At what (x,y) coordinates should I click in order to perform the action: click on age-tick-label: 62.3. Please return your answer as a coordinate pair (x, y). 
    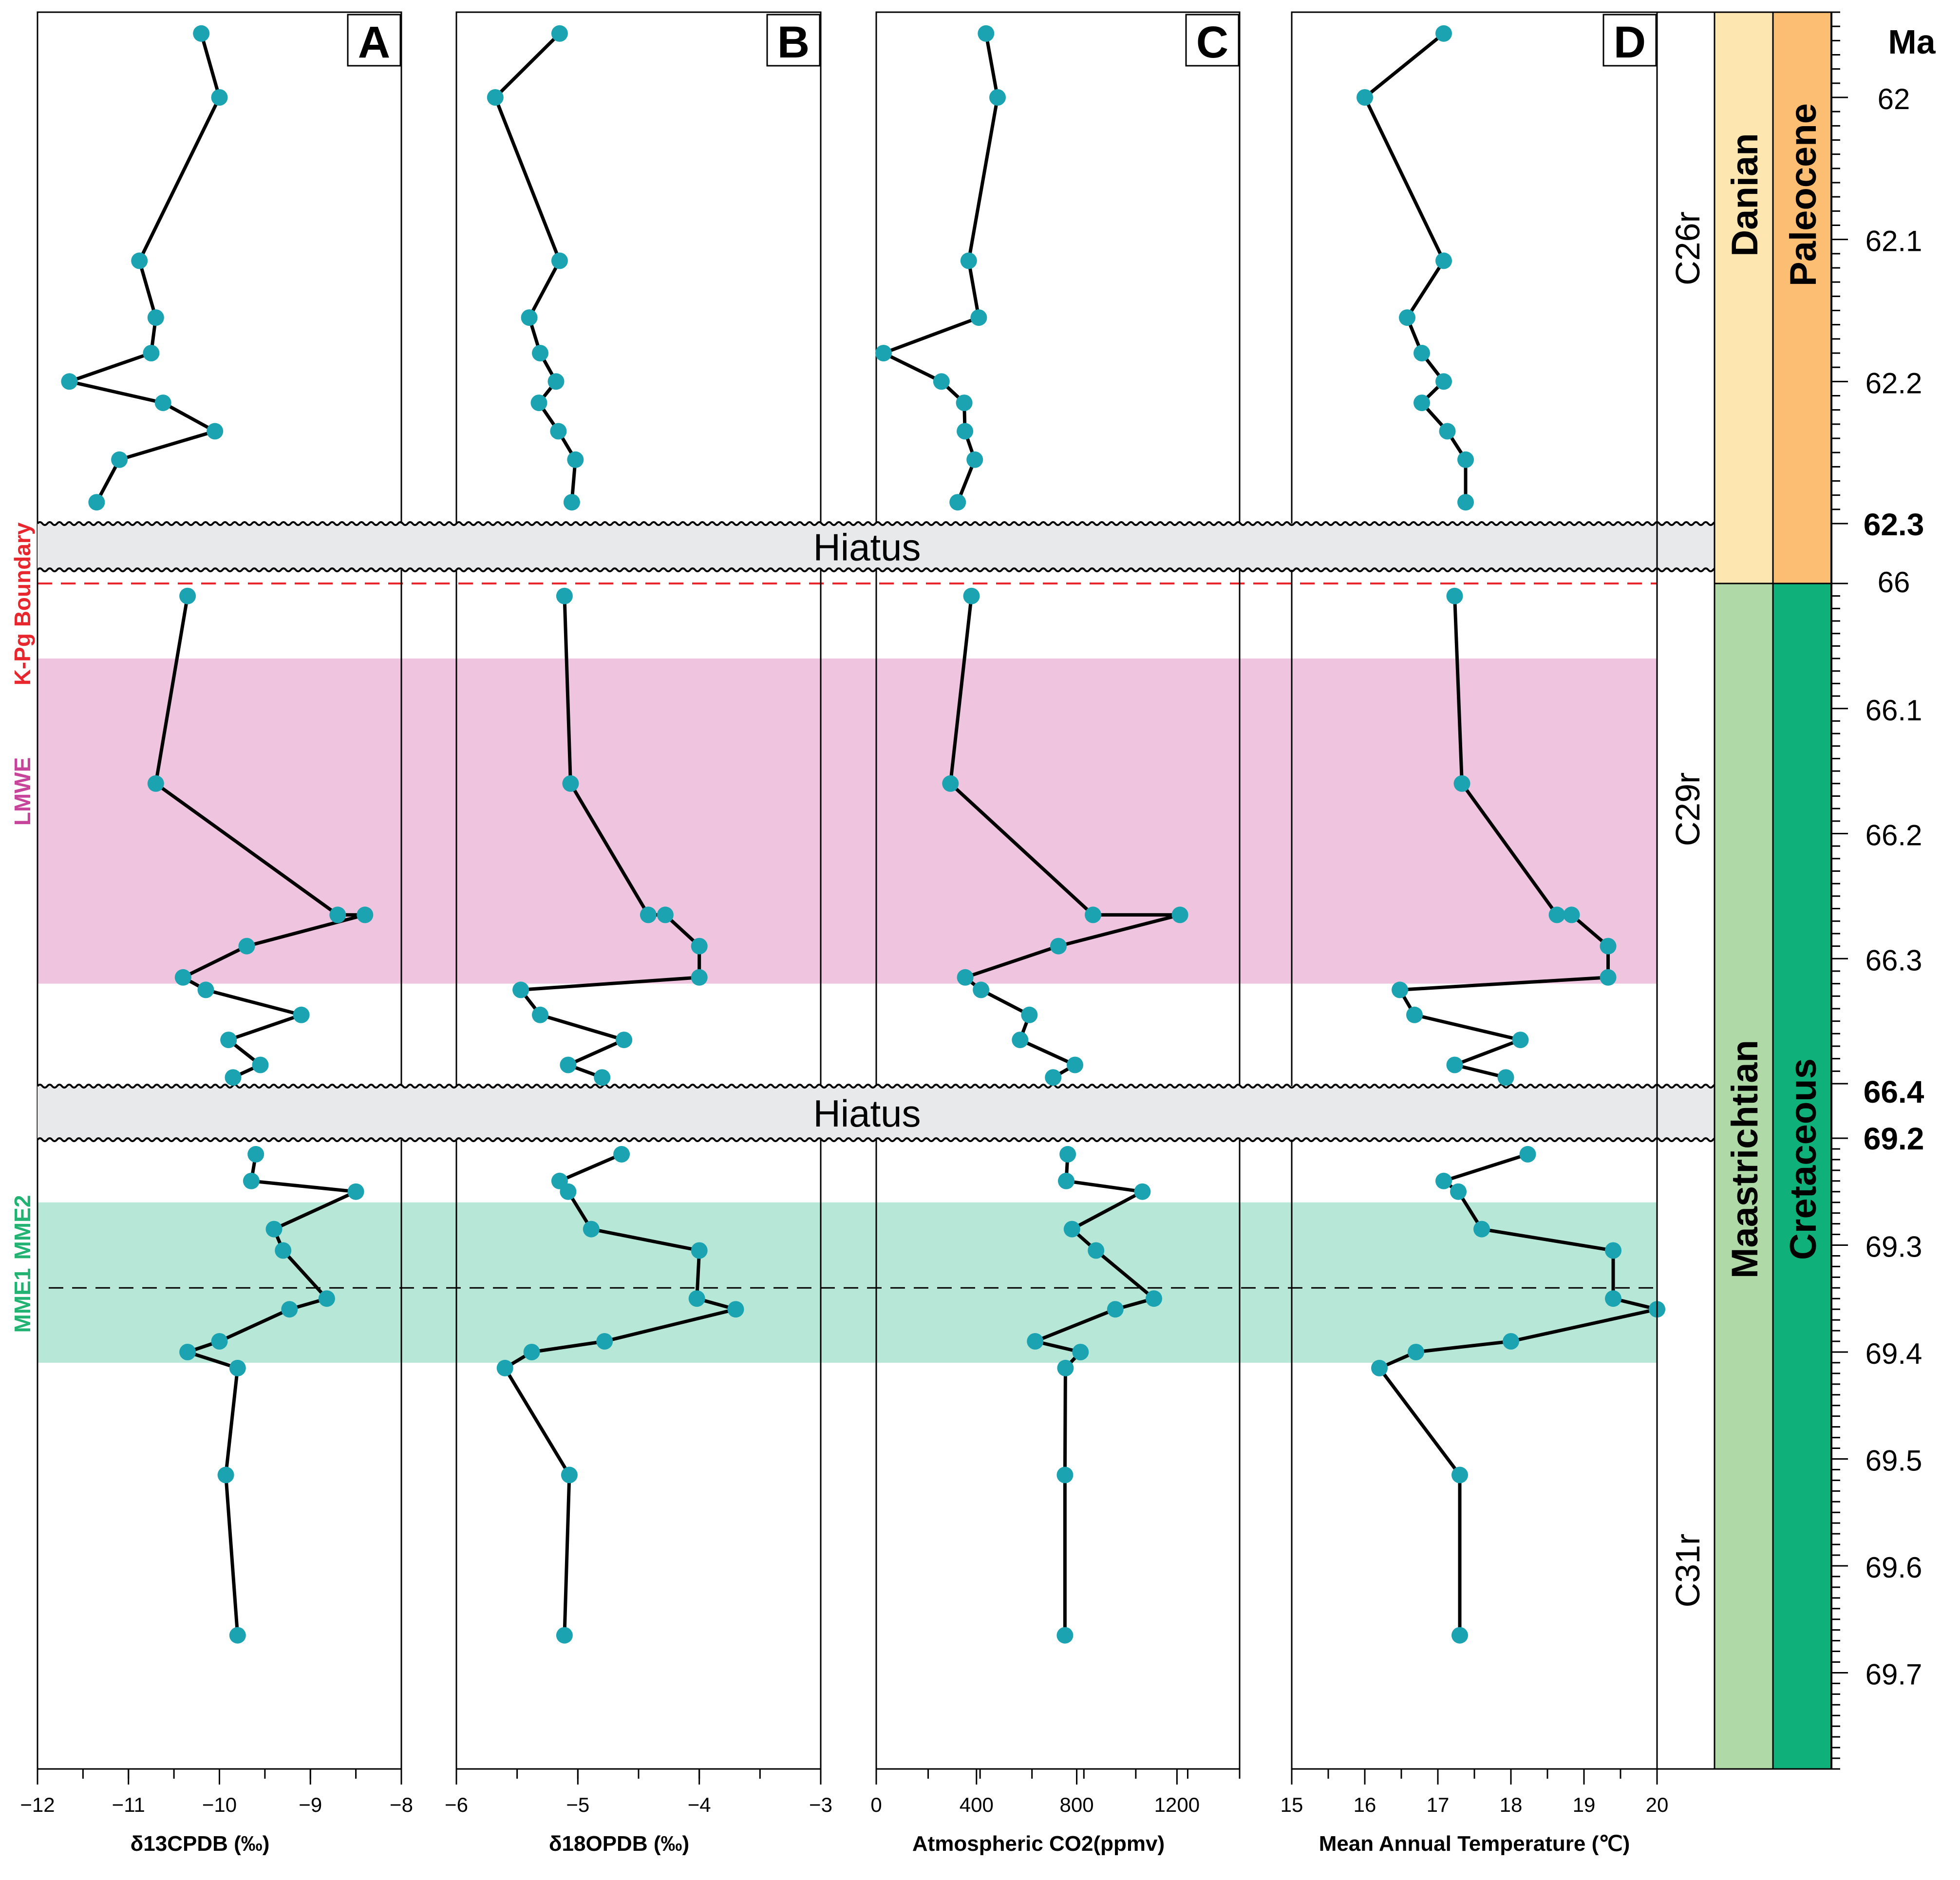
    Looking at the image, I should click on (1894, 525).